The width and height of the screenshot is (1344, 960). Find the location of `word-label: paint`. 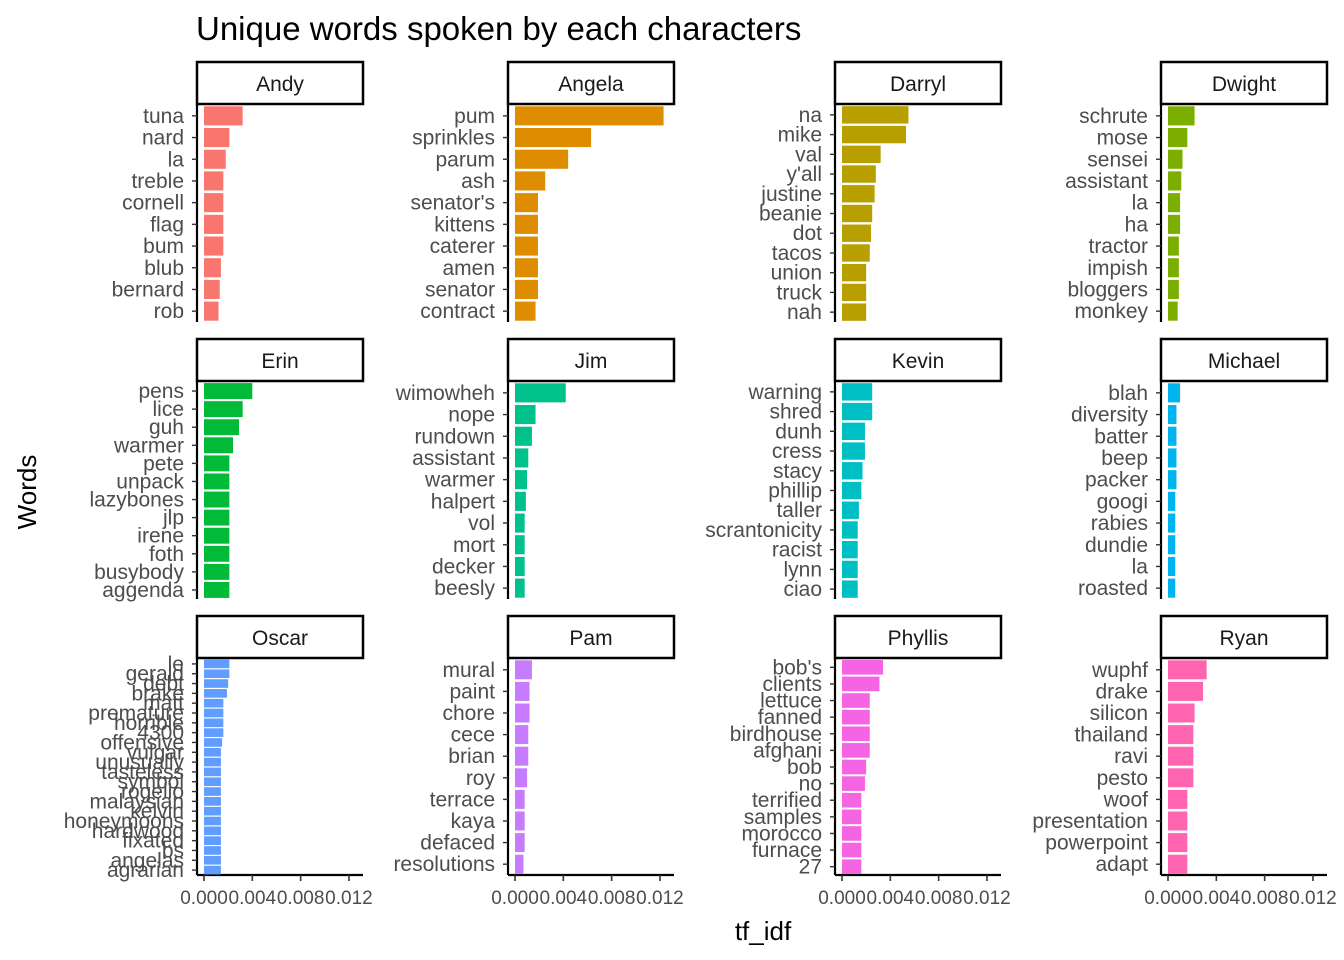

word-label: paint is located at coordinates (472, 691).